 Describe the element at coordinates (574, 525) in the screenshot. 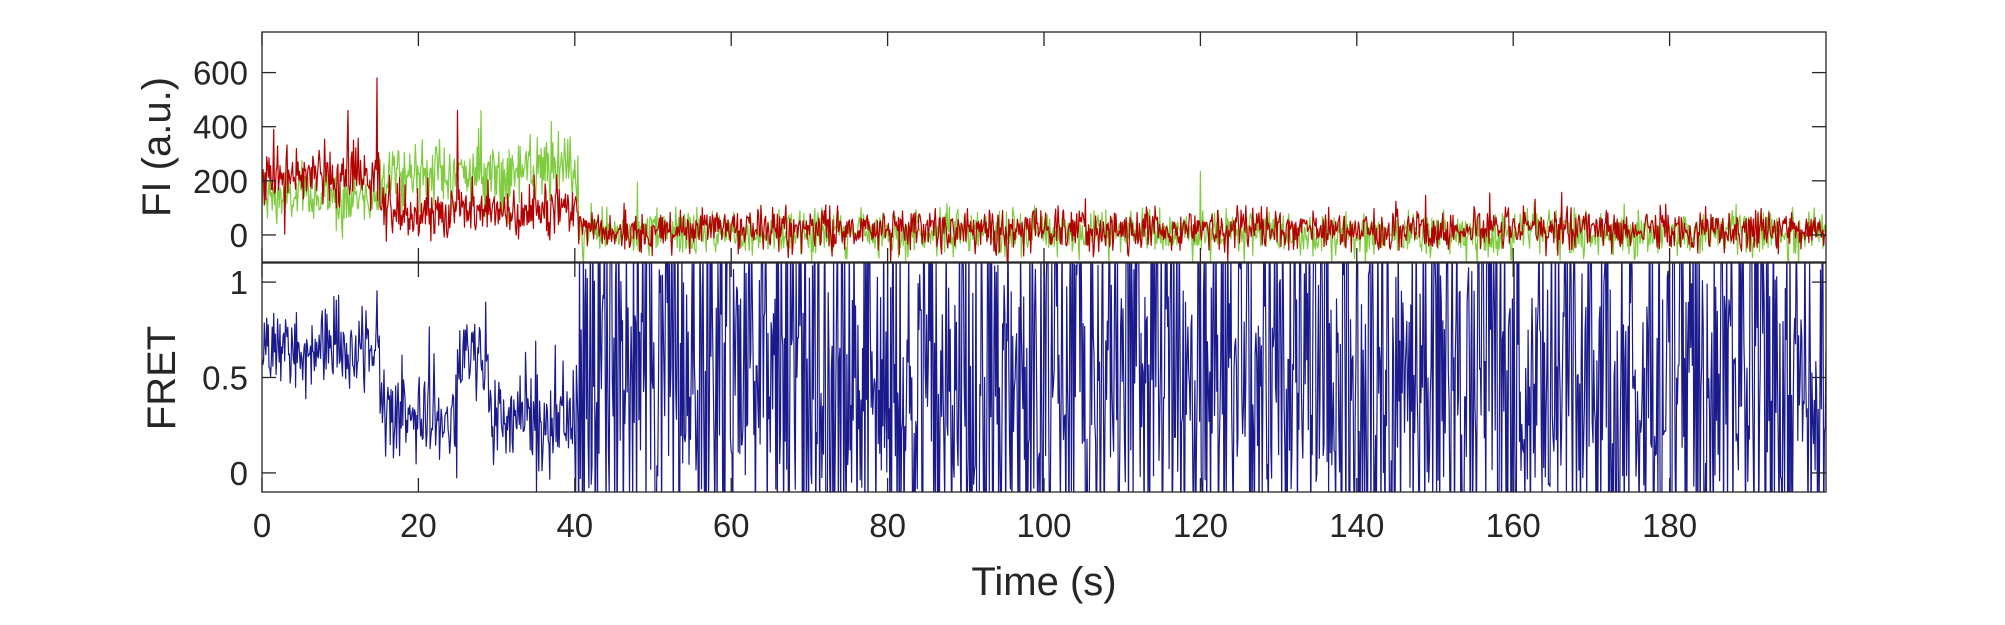

I see `x-tick-label: 40` at that location.